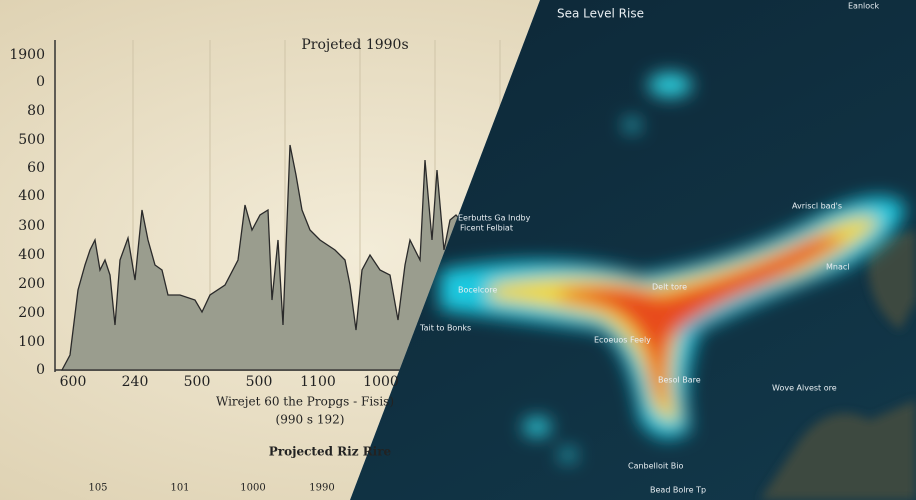 The image size is (916, 500). I want to click on y-tick-label: 80, so click(36, 111).